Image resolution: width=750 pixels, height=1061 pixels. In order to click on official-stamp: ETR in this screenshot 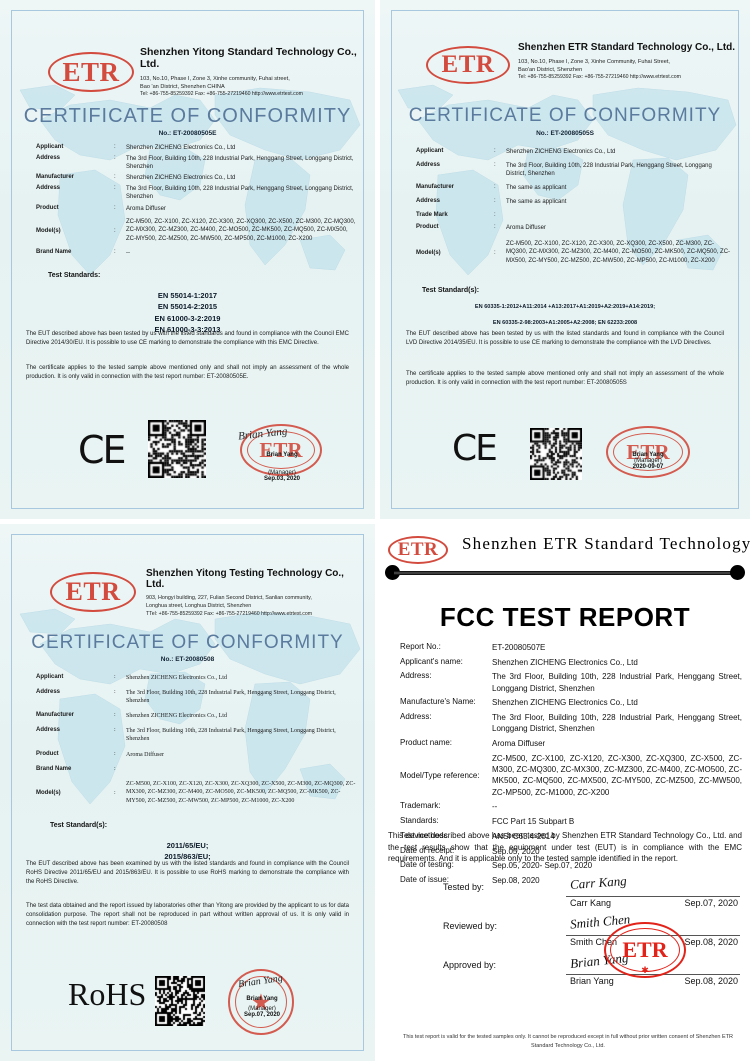, I will do `click(648, 452)`.